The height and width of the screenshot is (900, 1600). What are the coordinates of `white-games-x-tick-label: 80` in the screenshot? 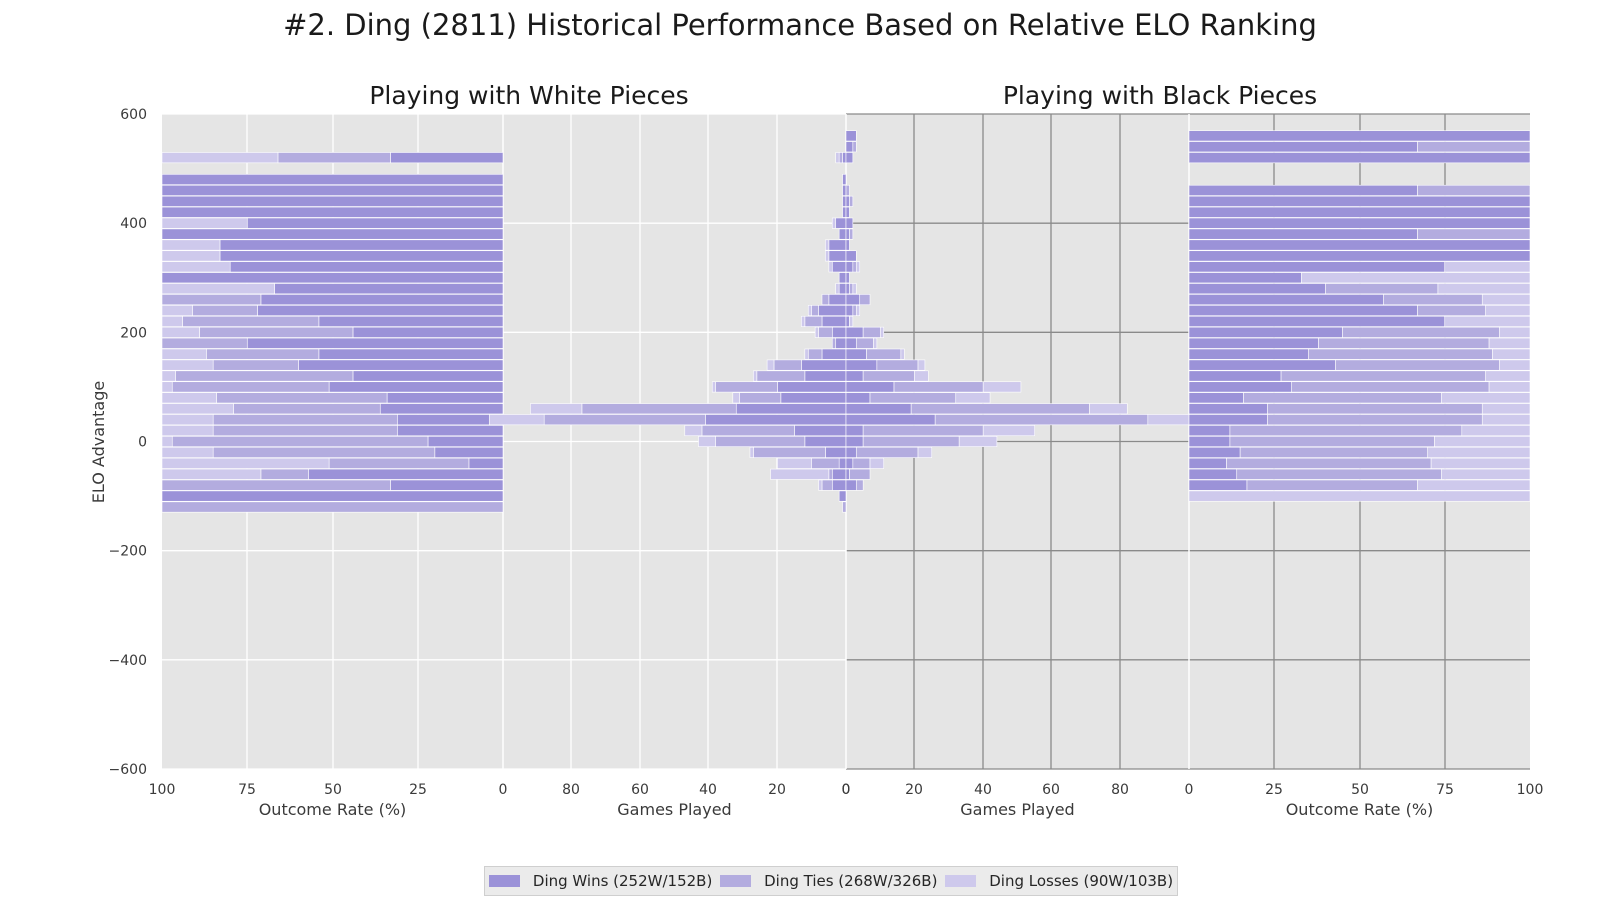 It's located at (571, 790).